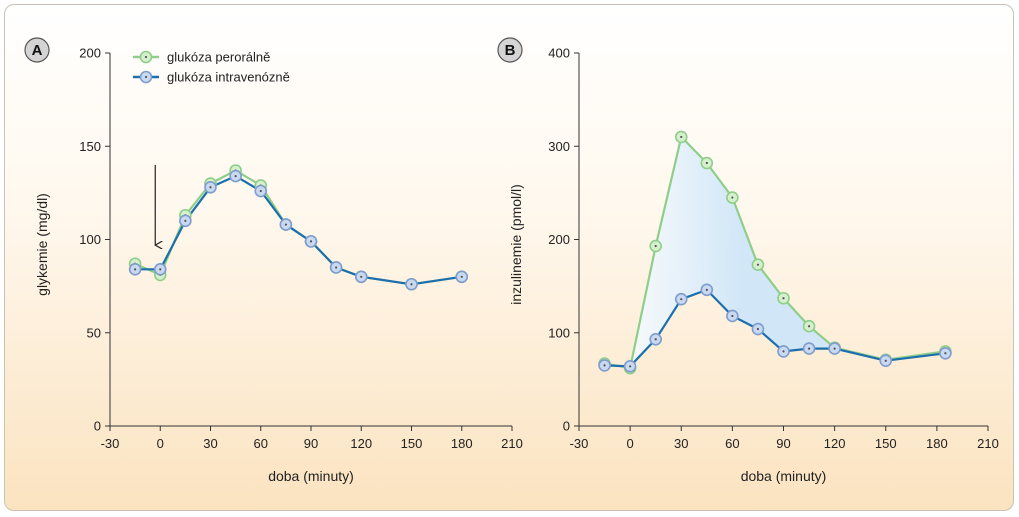 The height and width of the screenshot is (517, 1019). I want to click on y-axis-label: glykemie (mg/dl), so click(42, 244).